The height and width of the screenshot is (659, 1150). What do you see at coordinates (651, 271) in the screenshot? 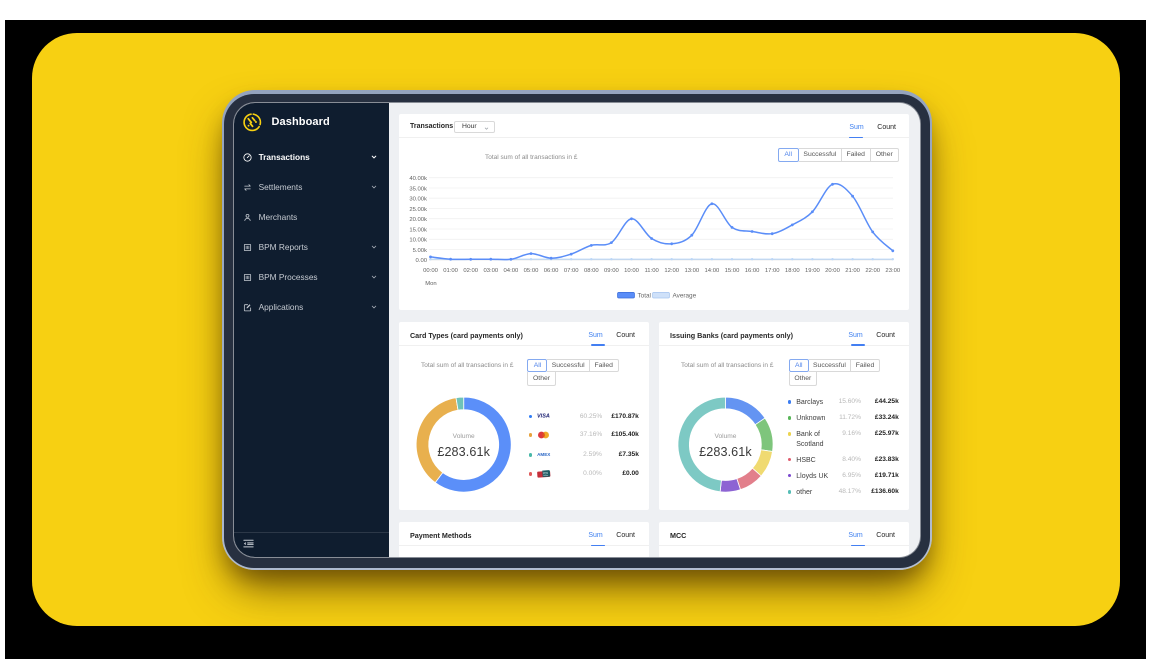
I see `svg-text: 11:00` at bounding box center [651, 271].